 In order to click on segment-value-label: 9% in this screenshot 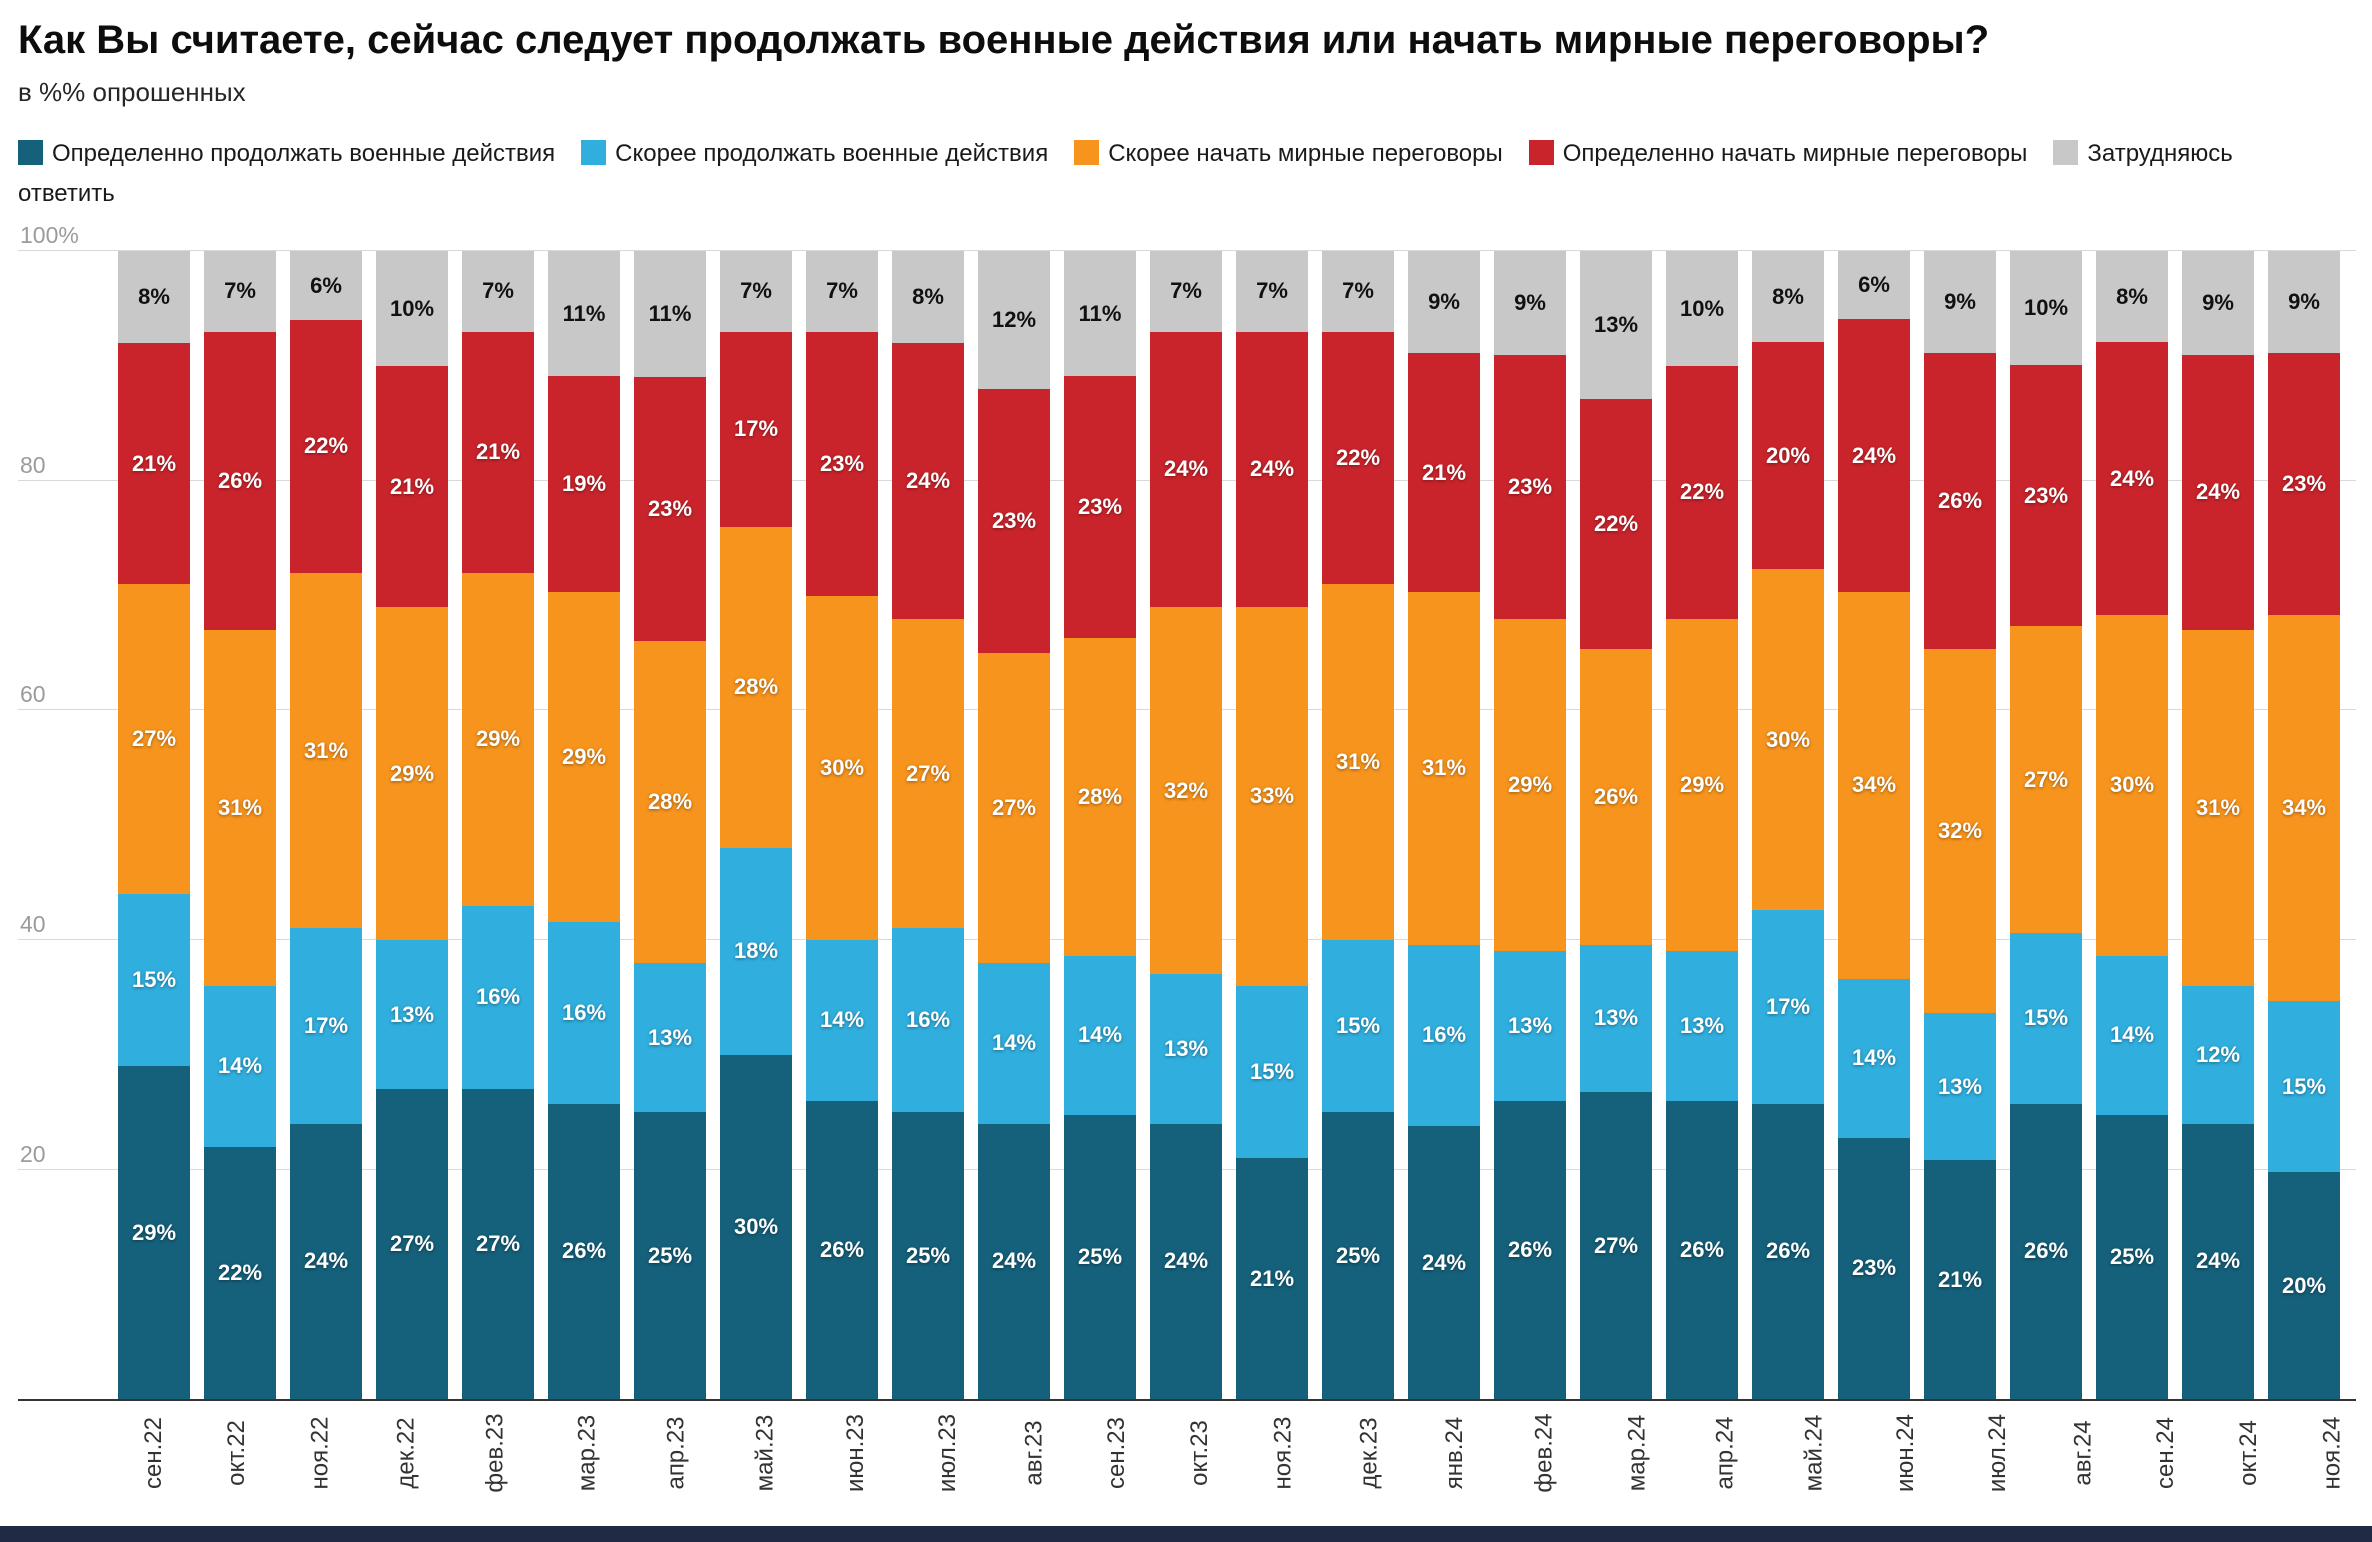, I will do `click(2304, 302)`.